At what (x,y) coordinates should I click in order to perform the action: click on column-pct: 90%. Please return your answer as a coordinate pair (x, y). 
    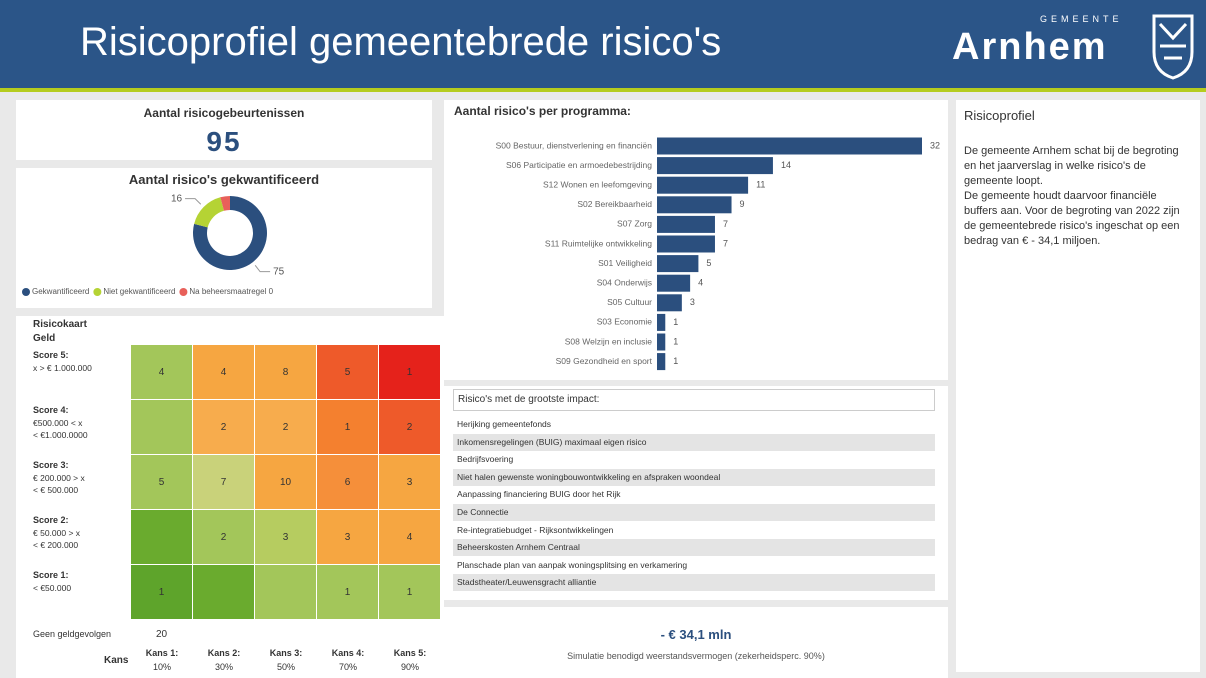
    Looking at the image, I should click on (409, 667).